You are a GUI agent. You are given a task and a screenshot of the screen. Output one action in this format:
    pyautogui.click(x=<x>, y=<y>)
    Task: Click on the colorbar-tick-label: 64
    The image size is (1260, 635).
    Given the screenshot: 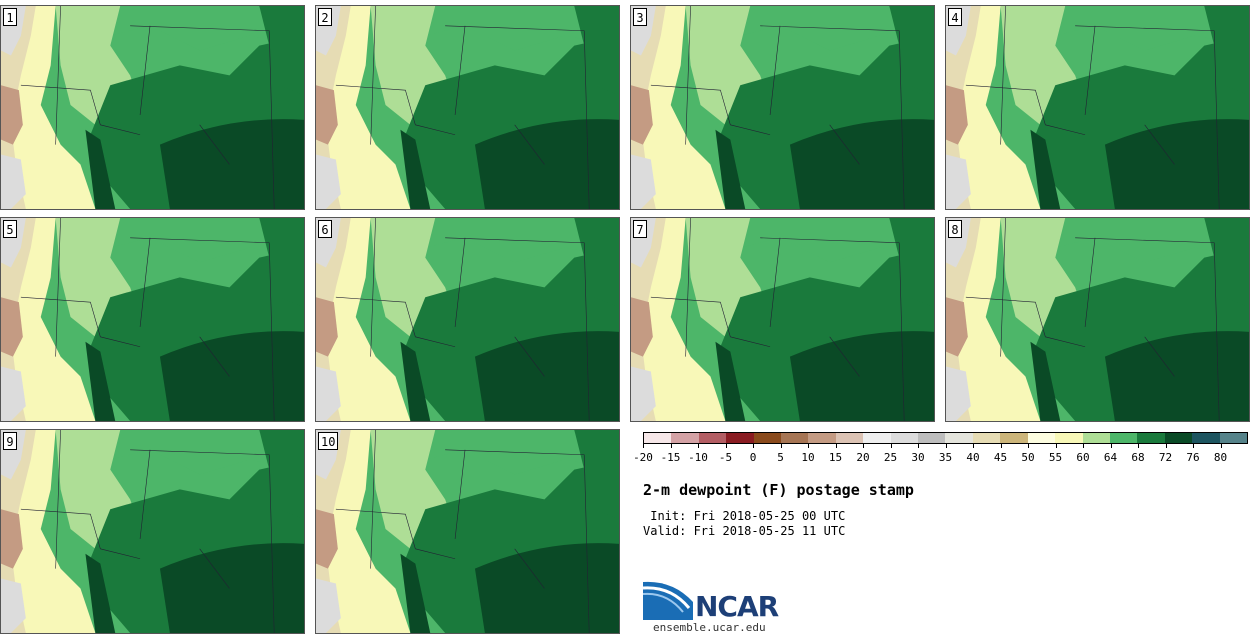 What is the action you would take?
    pyautogui.click(x=1110, y=457)
    